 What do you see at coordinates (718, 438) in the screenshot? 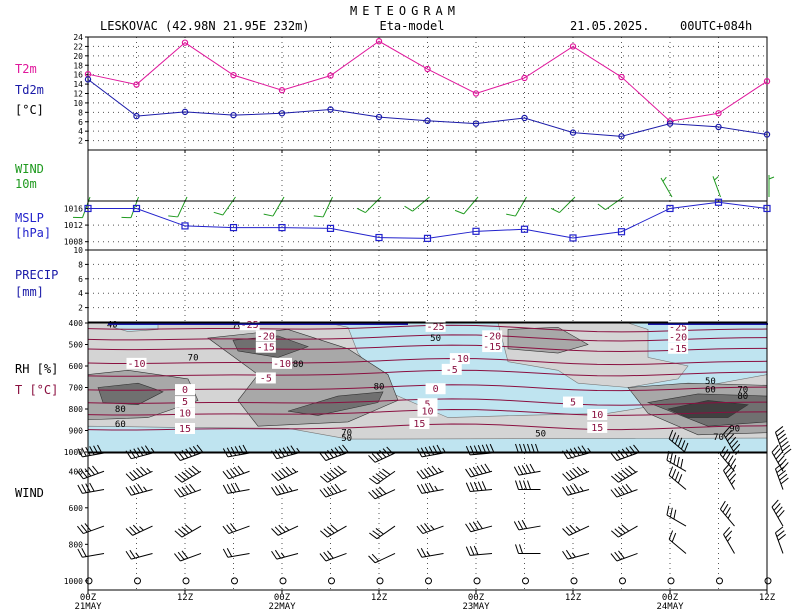
I see `rh-contour-label: 70` at bounding box center [718, 438].